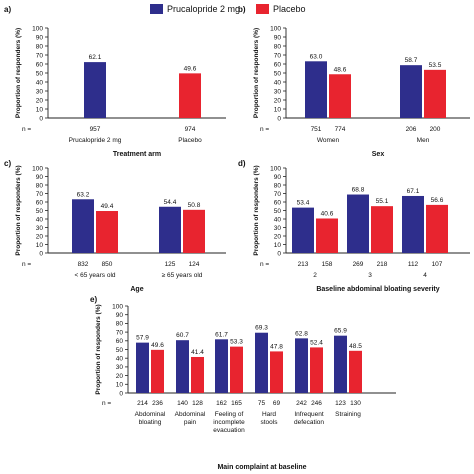 Image resolution: width=474 pixels, height=474 pixels. I want to click on panel-2-y-tick-label: 80, so click(278, 46).